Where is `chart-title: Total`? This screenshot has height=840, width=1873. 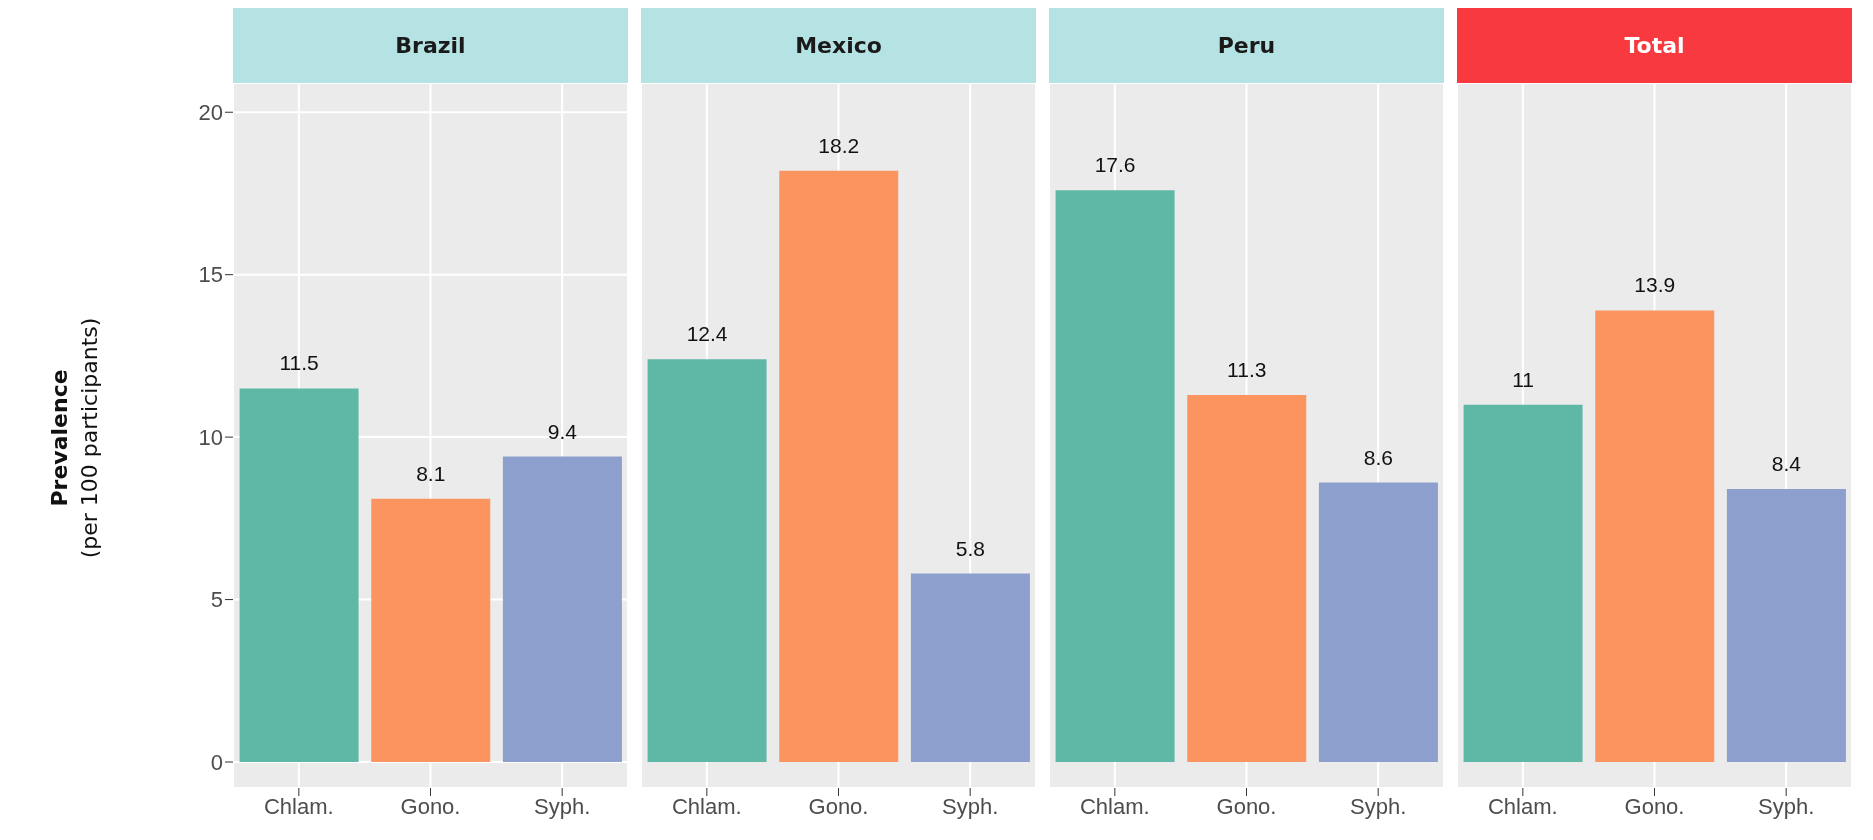 chart-title: Total is located at coordinates (1654, 45).